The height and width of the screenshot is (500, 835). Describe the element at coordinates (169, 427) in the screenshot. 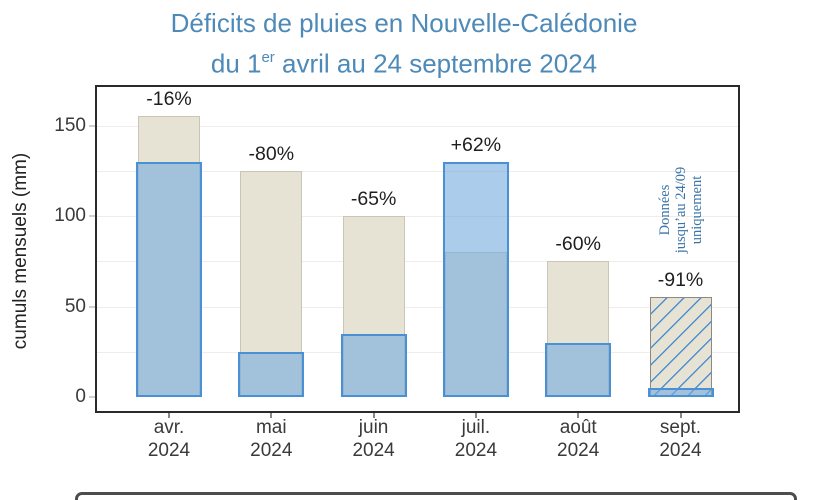

I see `x-tick-month: avr.` at that location.